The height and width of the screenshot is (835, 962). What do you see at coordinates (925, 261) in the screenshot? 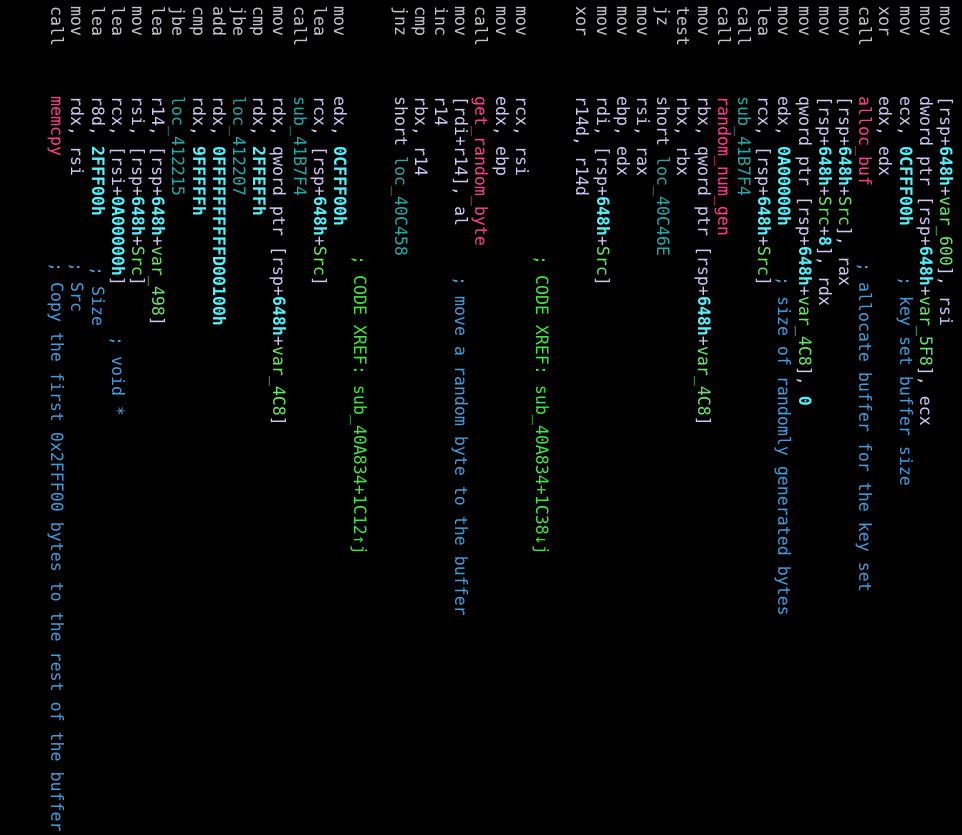
I see `operands: dword ptr [rsp+648h+var_5F8], ecx` at bounding box center [925, 261].